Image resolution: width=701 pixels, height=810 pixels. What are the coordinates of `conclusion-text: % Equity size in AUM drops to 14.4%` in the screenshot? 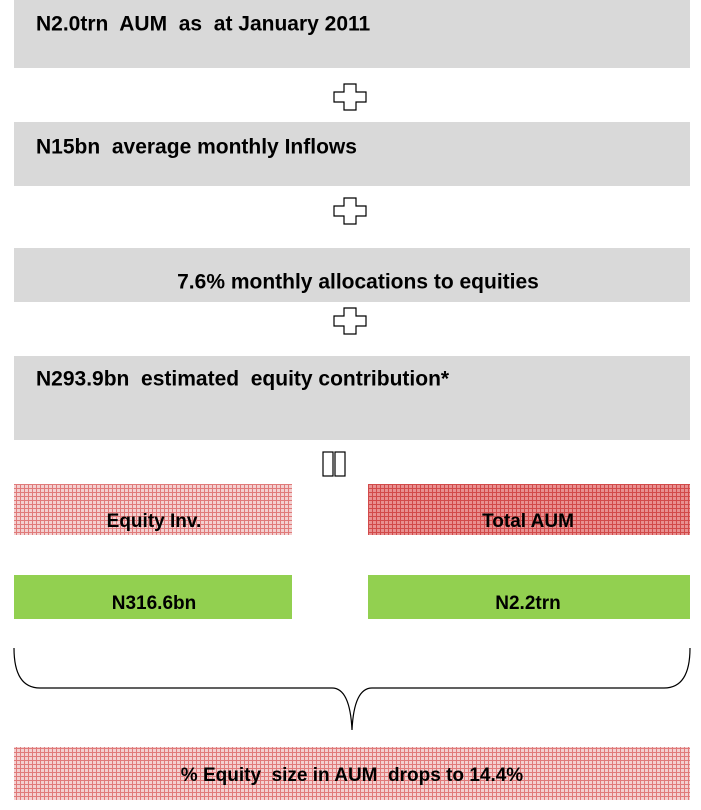 It's located at (352, 775).